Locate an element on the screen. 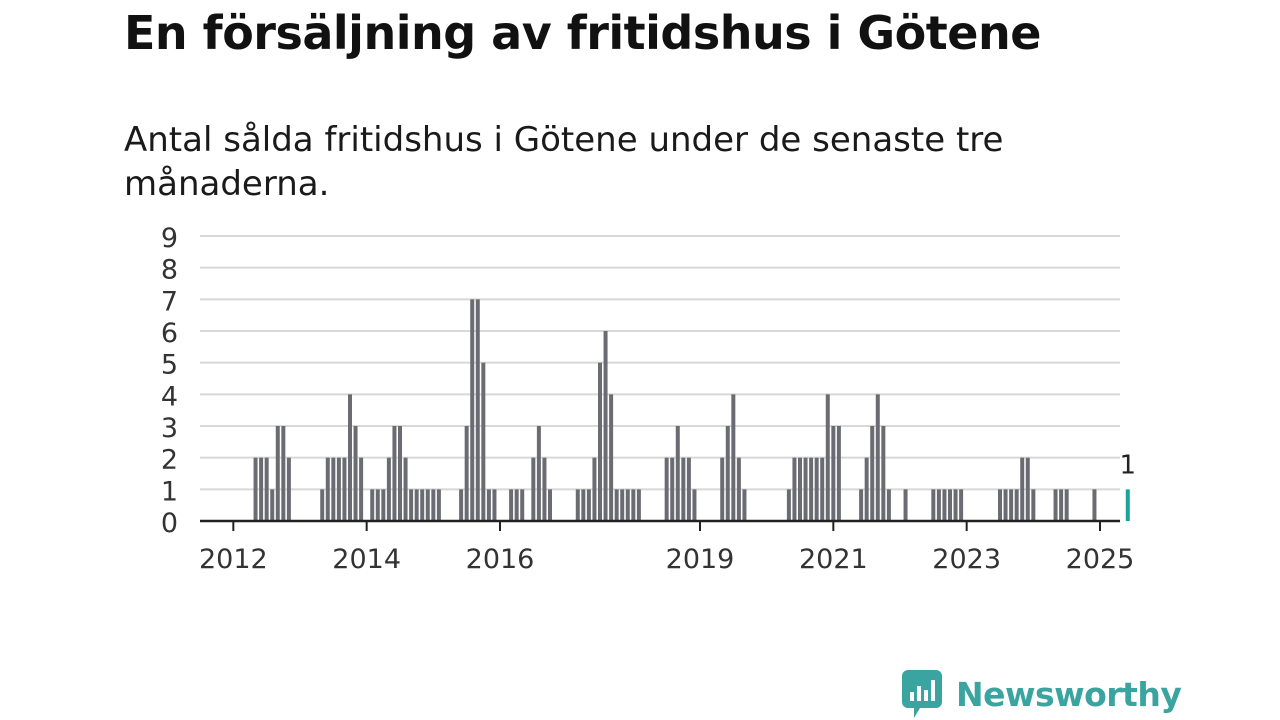 The image size is (1280, 720). y-tick-label: 2 is located at coordinates (169, 460).